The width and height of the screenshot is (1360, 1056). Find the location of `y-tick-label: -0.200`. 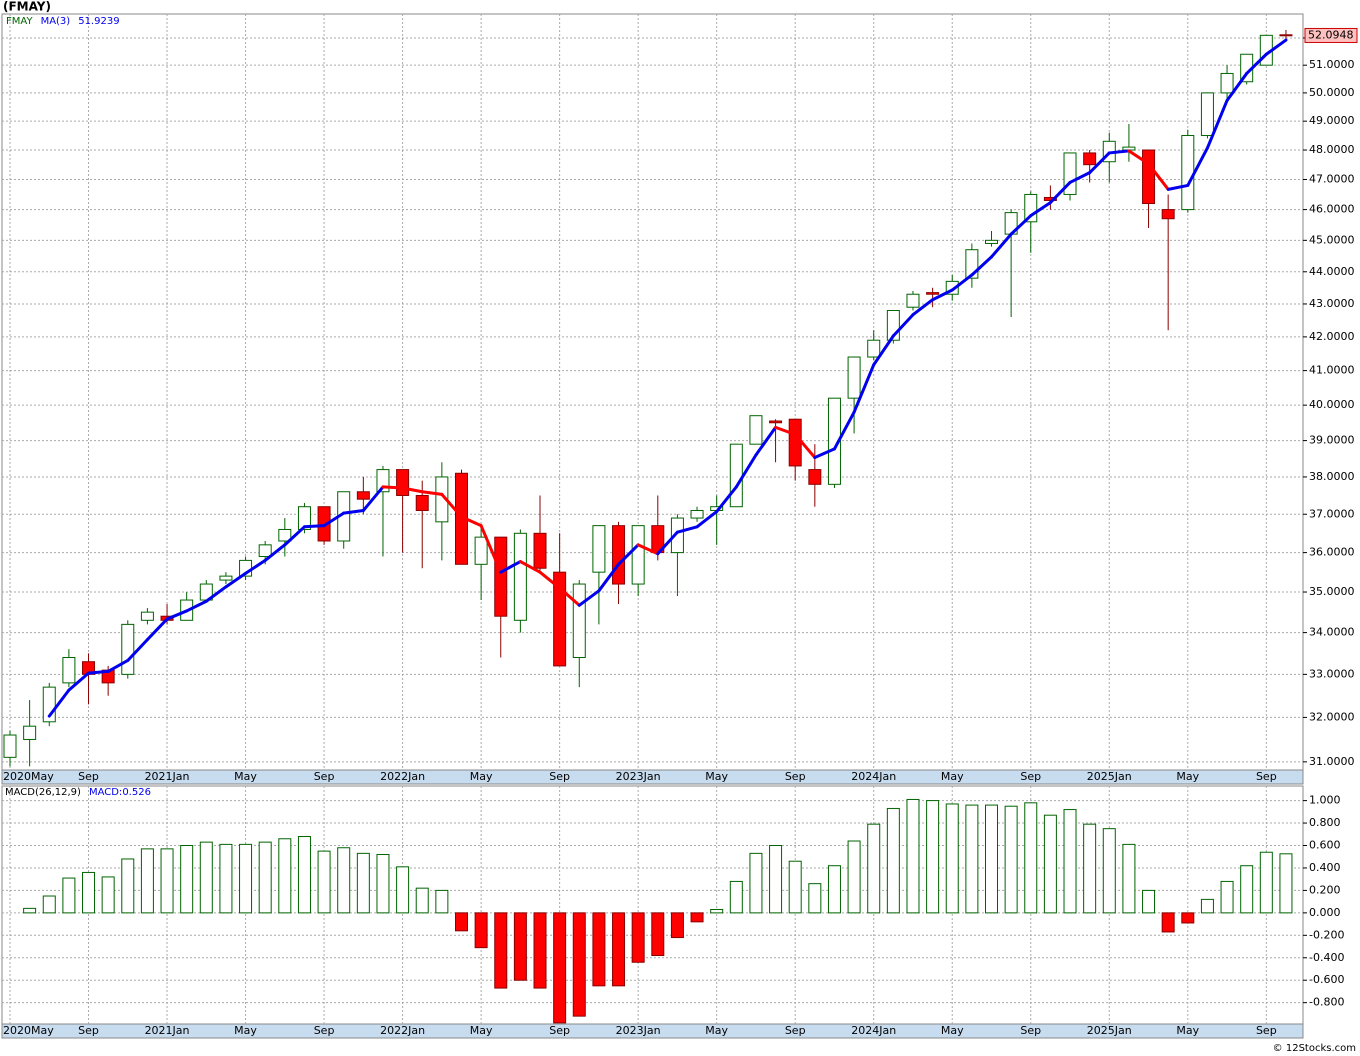

y-tick-label: -0.200 is located at coordinates (1326, 934).